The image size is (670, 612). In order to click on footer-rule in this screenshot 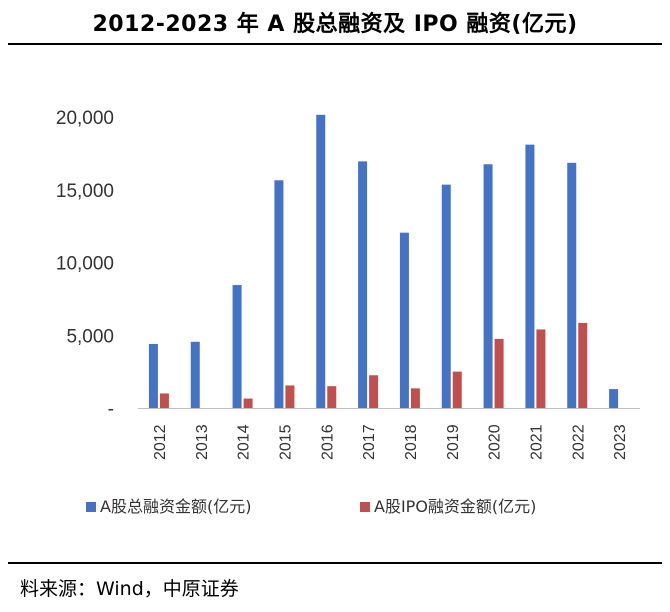, I will do `click(335, 563)`.